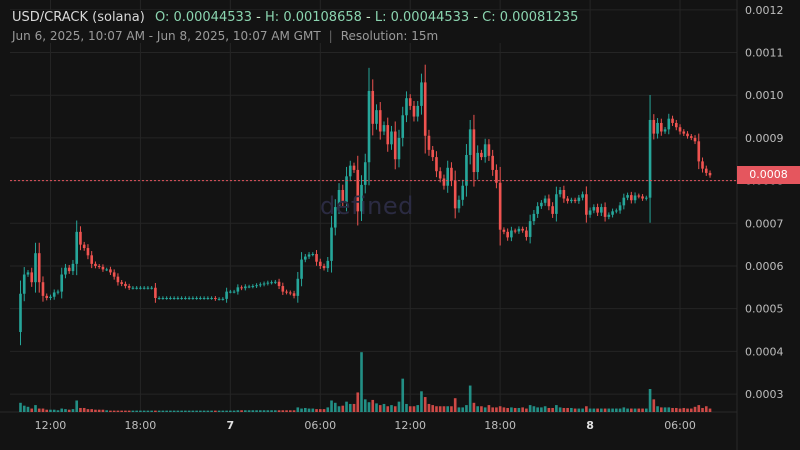 The height and width of the screenshot is (450, 800). Describe the element at coordinates (768, 175) in the screenshot. I see `current-price-tag: 0.0008` at that location.